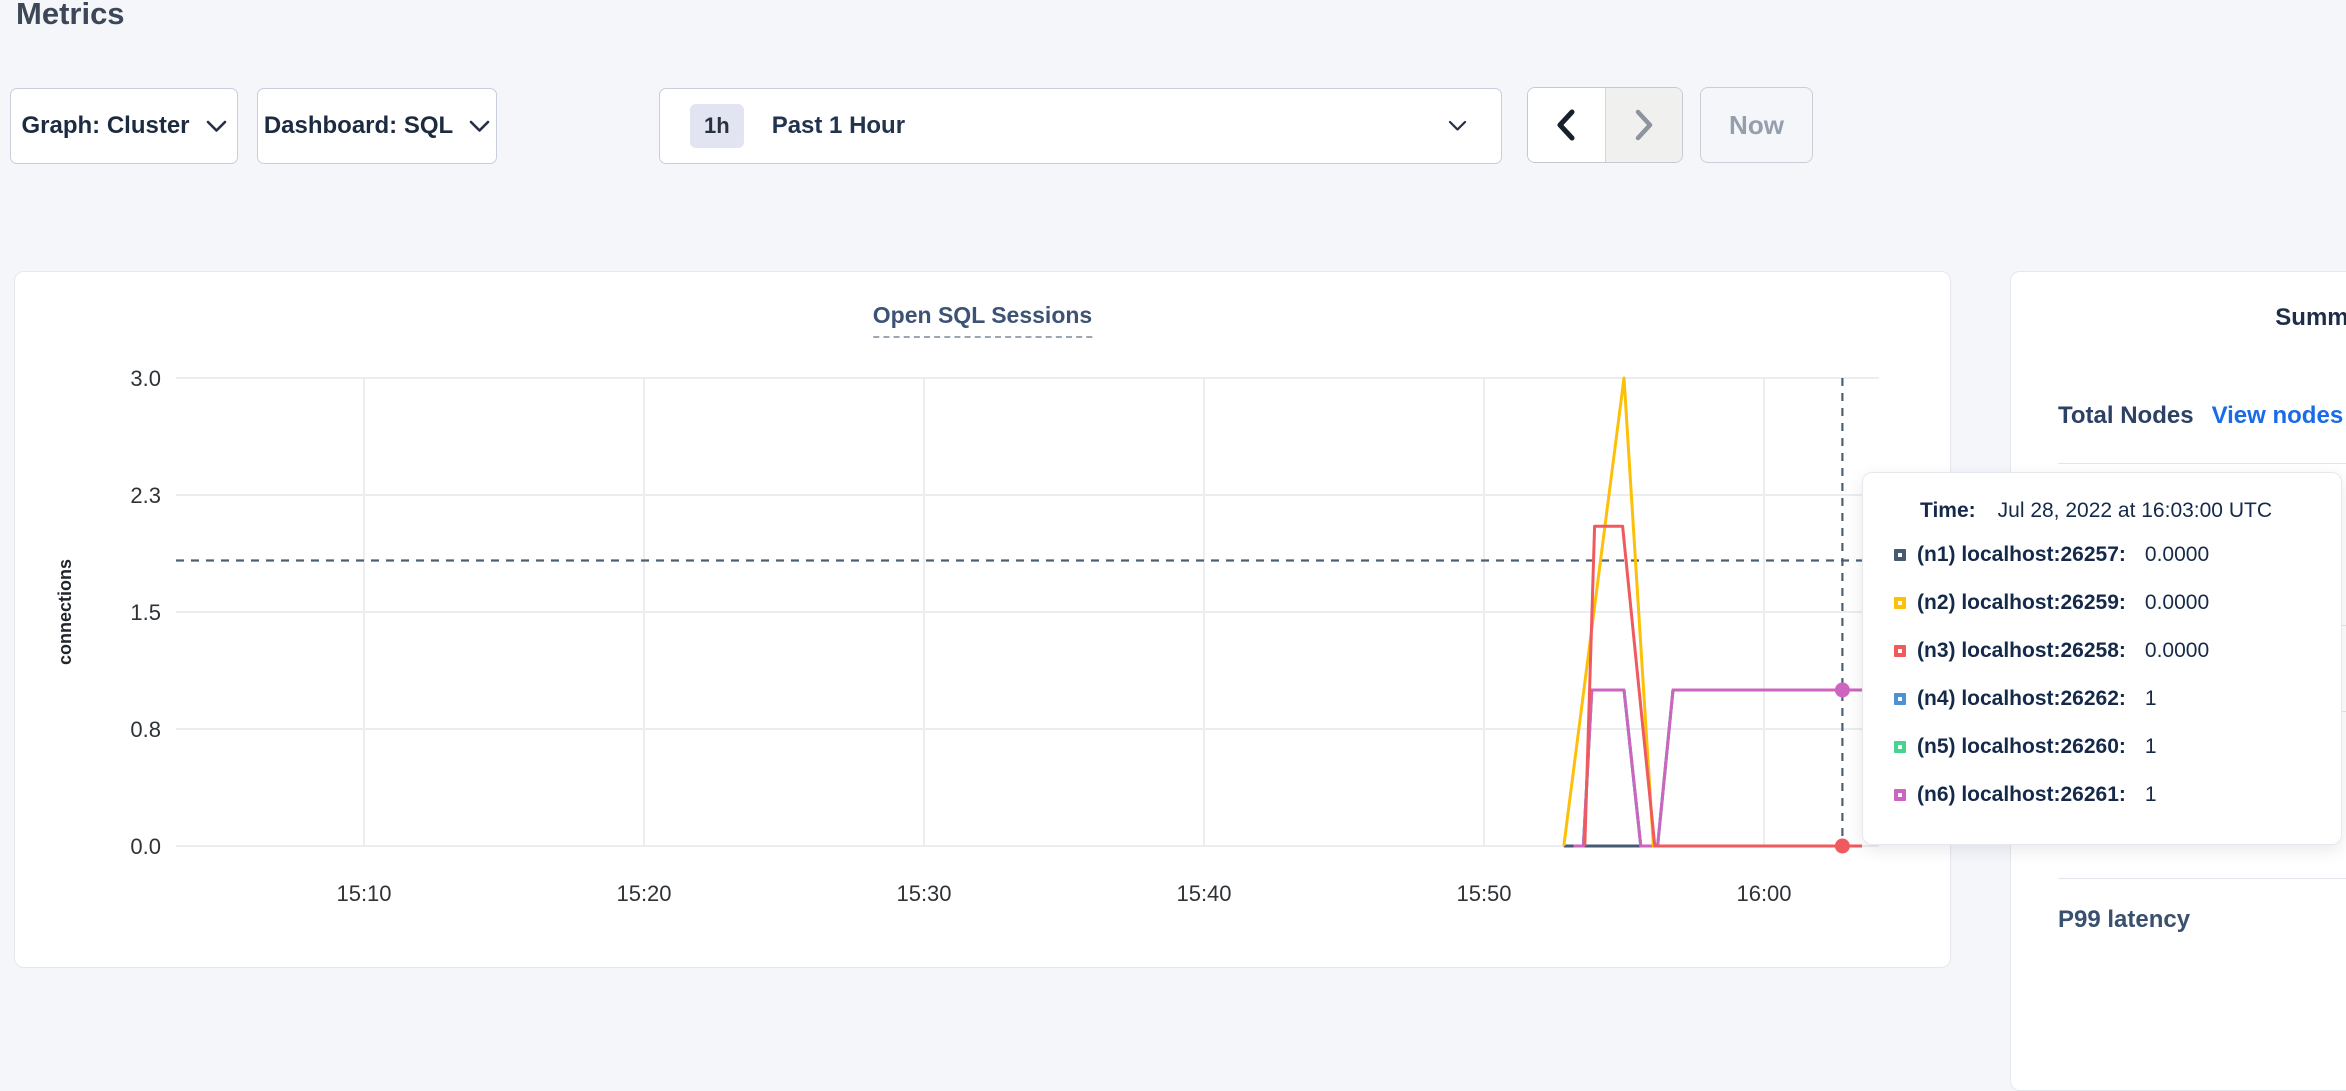  I want to click on tooltip-series-row: (n6) localhost:26261: 1, so click(2102, 795).